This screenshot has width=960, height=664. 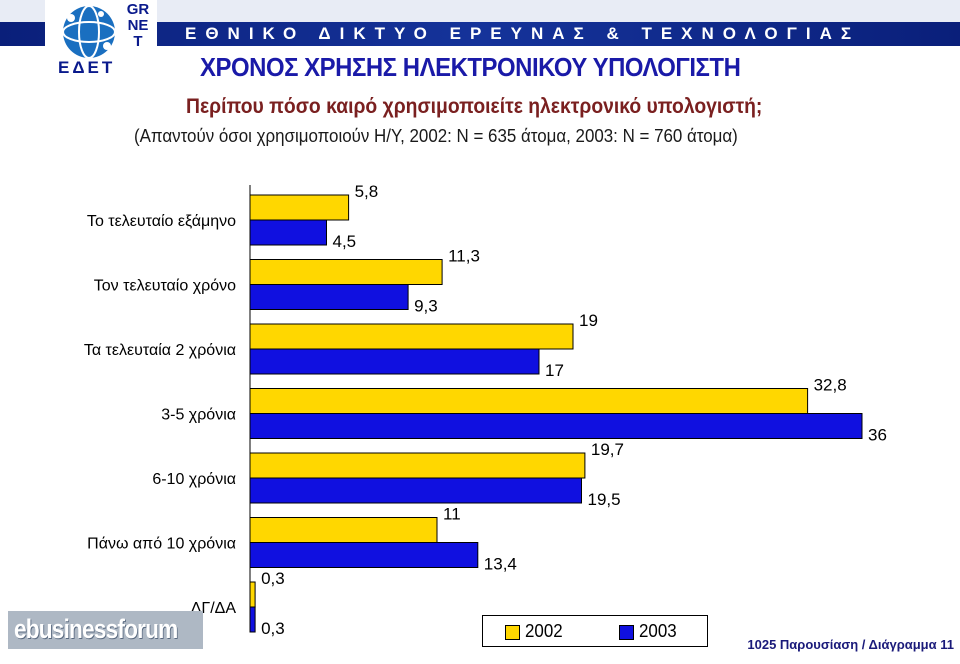 What do you see at coordinates (470, 67) in the screenshot?
I see `chart-title: ΧΡΟΝΟΣ ΧΡΗΣΗΣ ΗΛΕΚΤΡΟΝΙΚΟΥ ΥΠΟΛΟΓΙΣΤΗ` at bounding box center [470, 67].